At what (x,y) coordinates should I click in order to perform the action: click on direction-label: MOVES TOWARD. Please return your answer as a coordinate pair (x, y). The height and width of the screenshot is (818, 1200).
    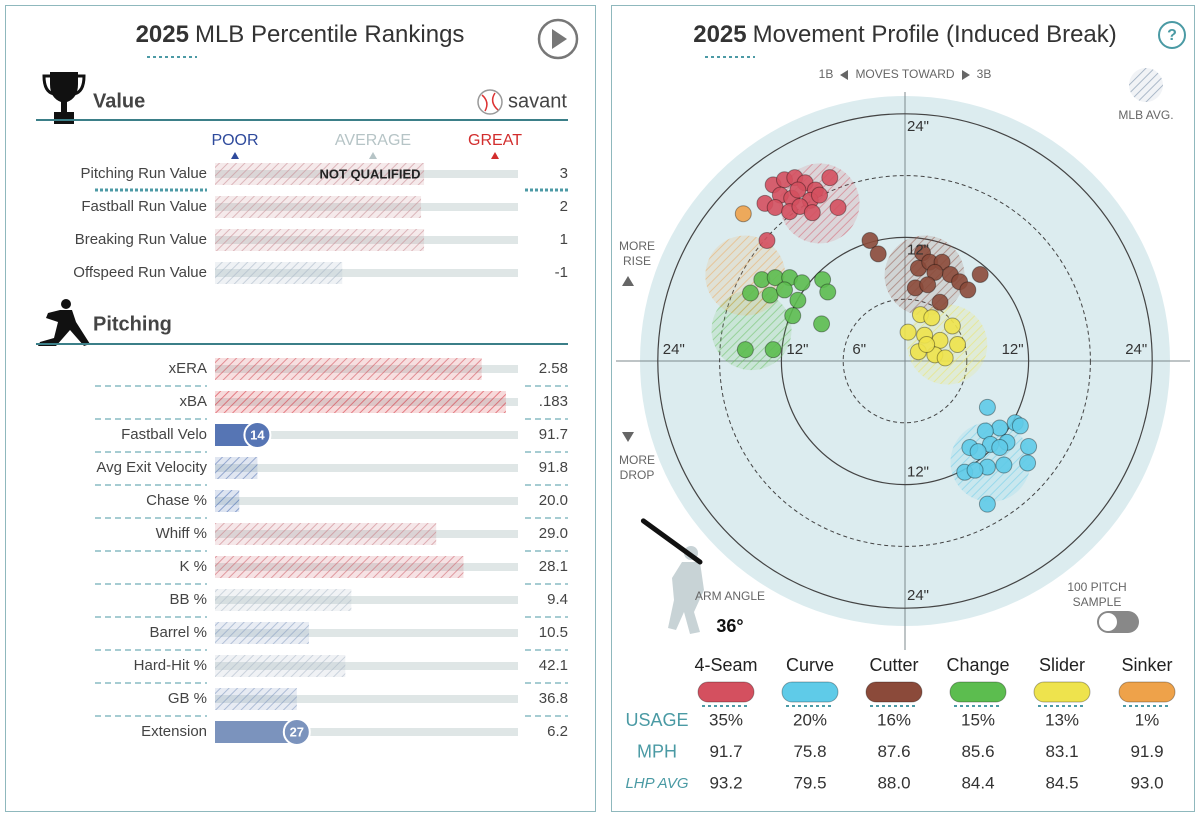
    Looking at the image, I should click on (904, 74).